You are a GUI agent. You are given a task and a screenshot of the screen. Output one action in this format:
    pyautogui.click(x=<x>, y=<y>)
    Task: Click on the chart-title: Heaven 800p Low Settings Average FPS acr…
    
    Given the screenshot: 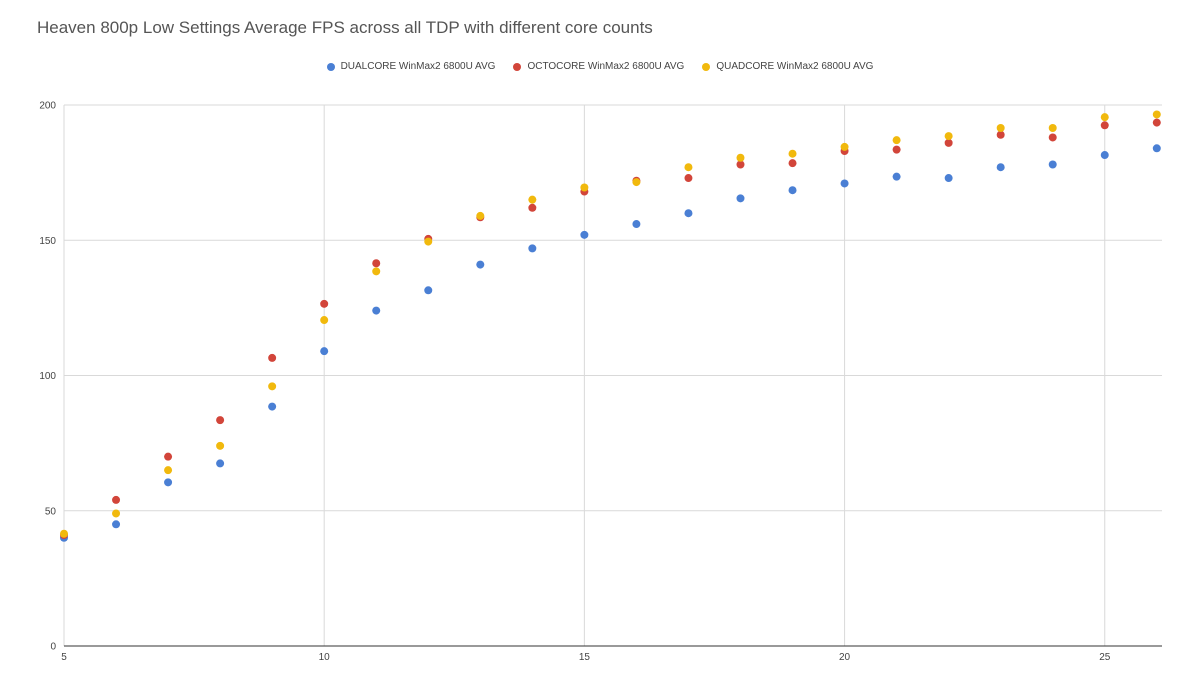 What is the action you would take?
    pyautogui.click(x=345, y=27)
    